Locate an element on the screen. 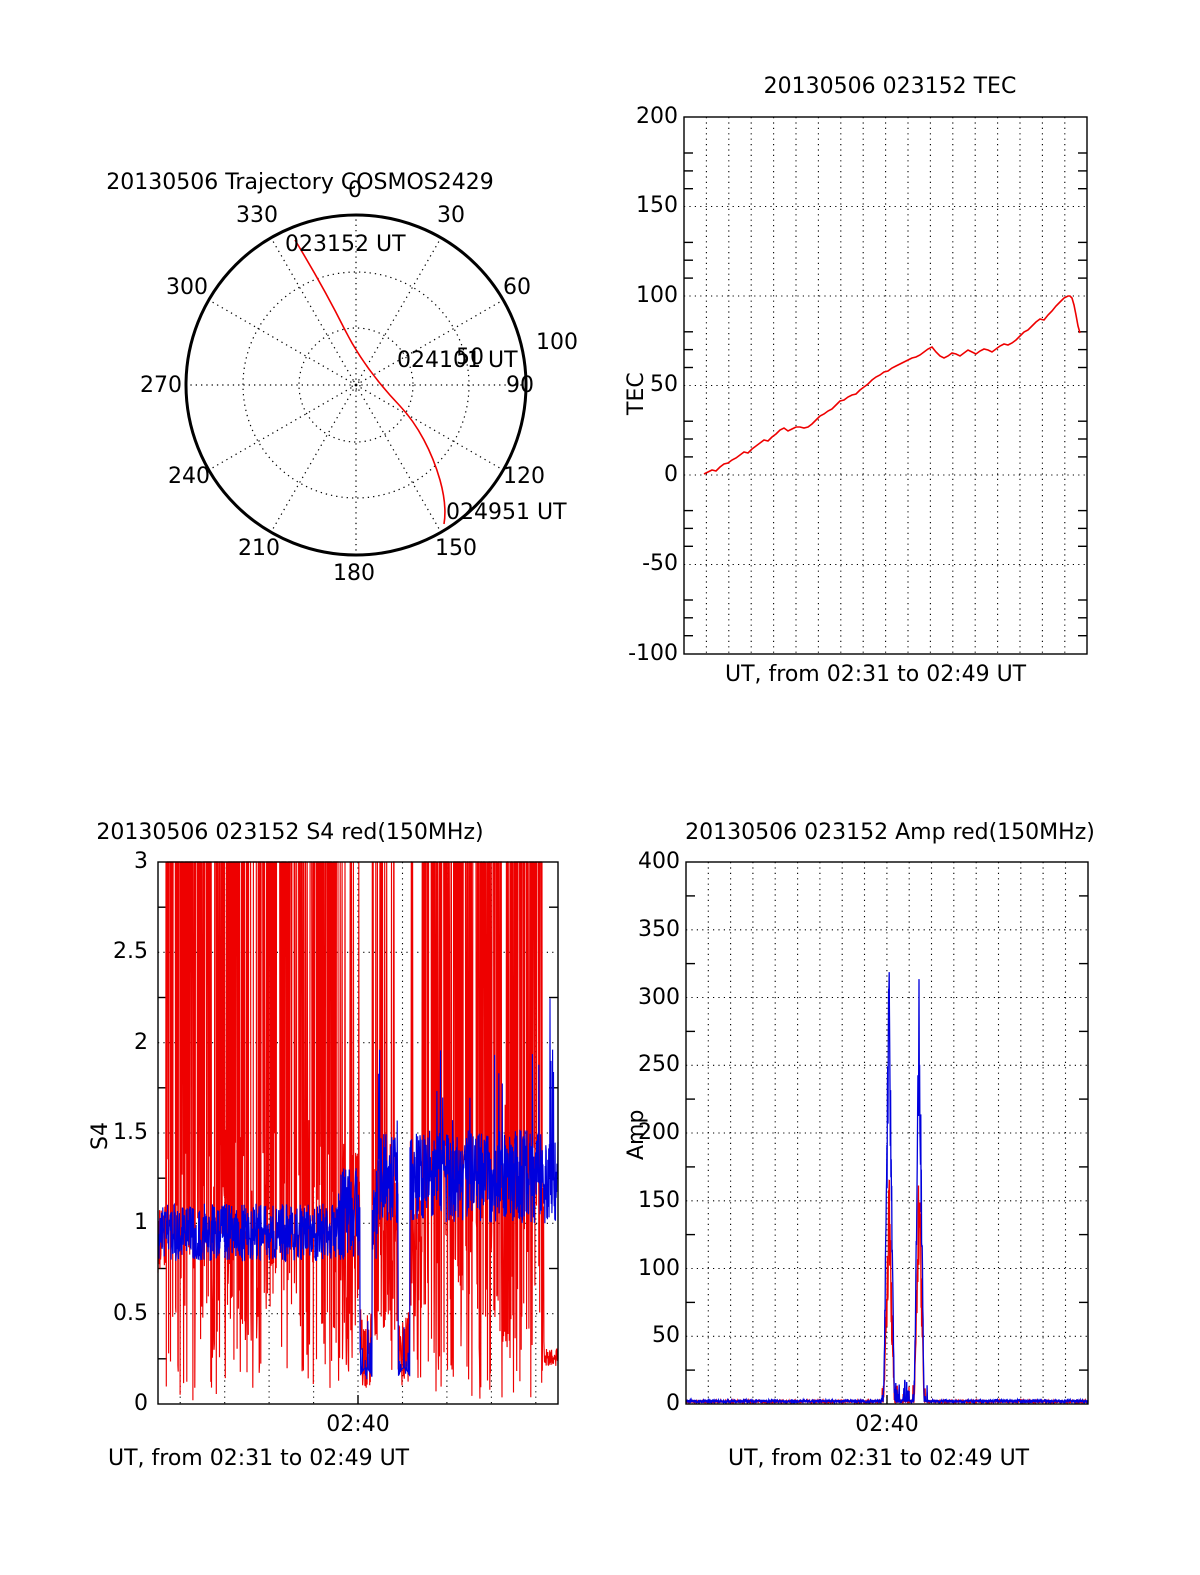 The width and height of the screenshot is (1200, 1575). azimuth-tick-0: 0 is located at coordinates (355, 190).